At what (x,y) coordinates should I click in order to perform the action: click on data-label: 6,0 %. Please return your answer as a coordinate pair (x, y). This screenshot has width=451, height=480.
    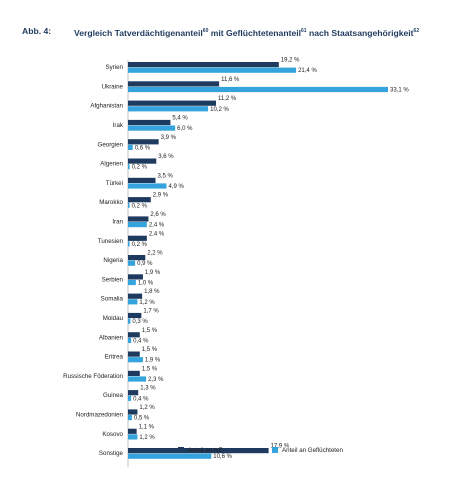
    Looking at the image, I should click on (185, 129).